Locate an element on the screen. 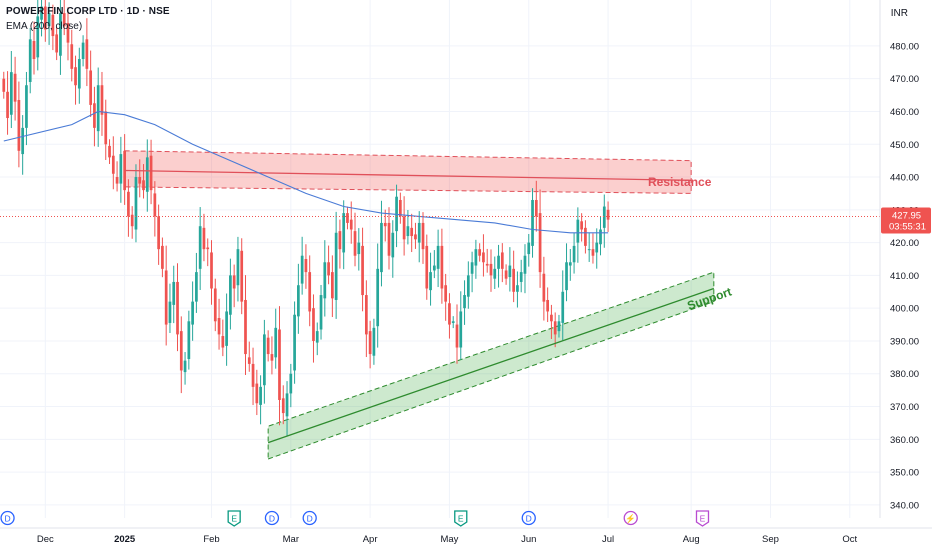 The image size is (932, 550). price-tag-value: 427.95 is located at coordinates (906, 216).